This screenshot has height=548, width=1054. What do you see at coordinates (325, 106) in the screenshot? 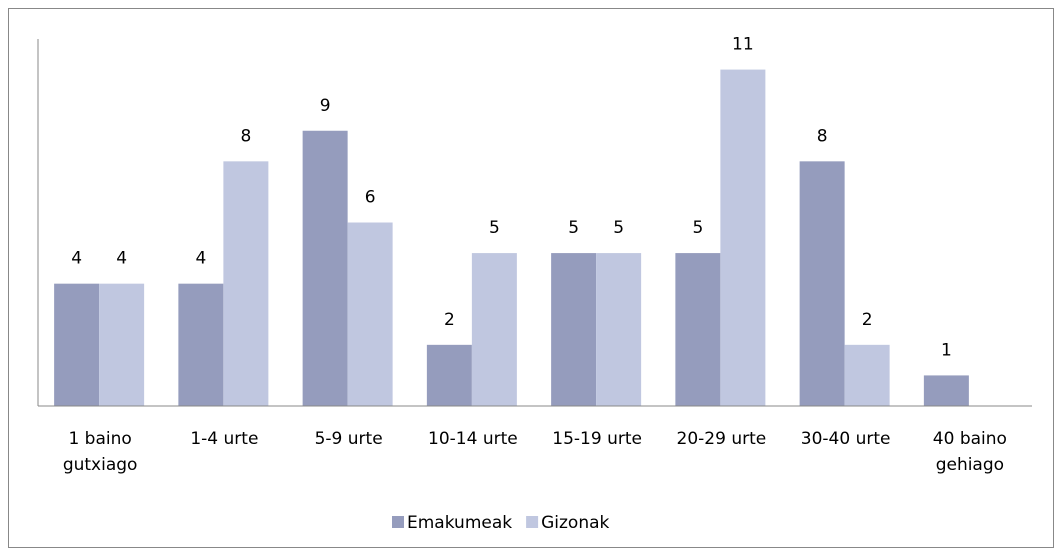
I see `data-label: 9` at bounding box center [325, 106].